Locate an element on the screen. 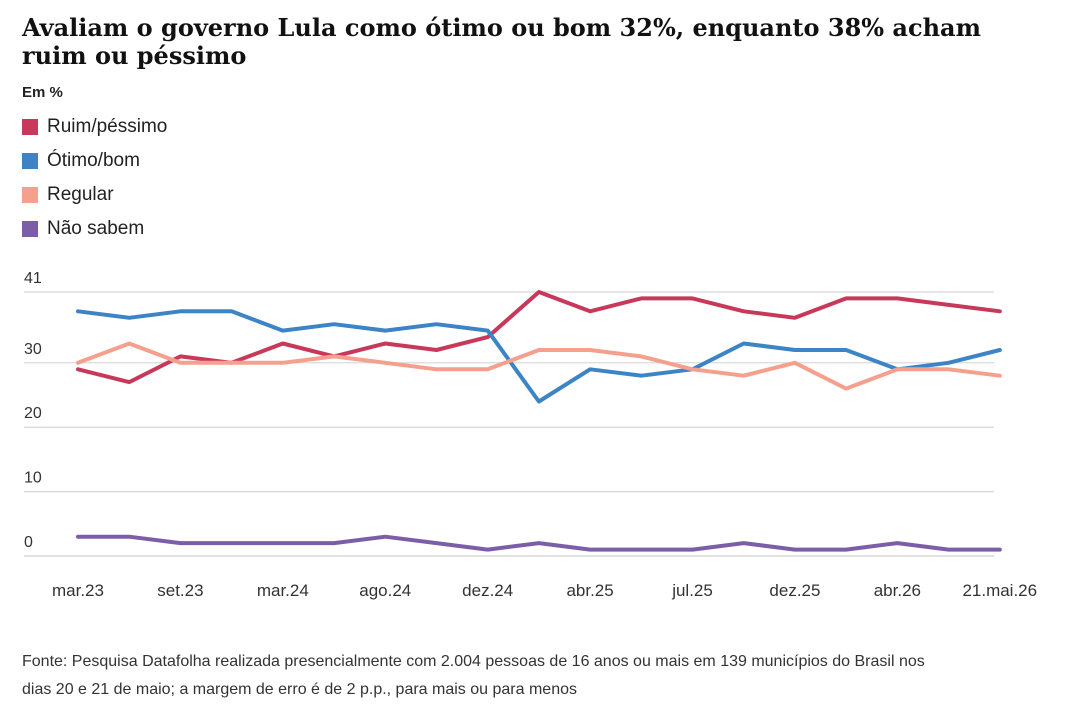  legend-label-regular: Regular is located at coordinates (80, 194).